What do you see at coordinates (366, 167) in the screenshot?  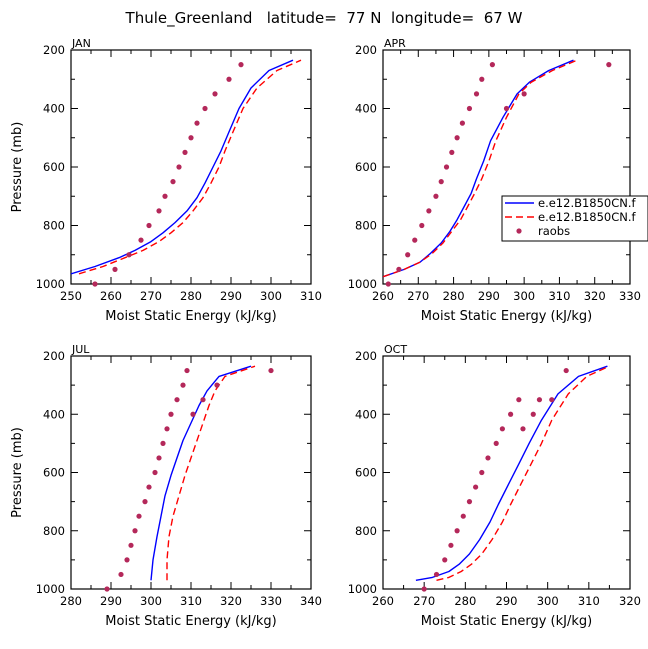 I see `y-tick-label: 600` at bounding box center [366, 167].